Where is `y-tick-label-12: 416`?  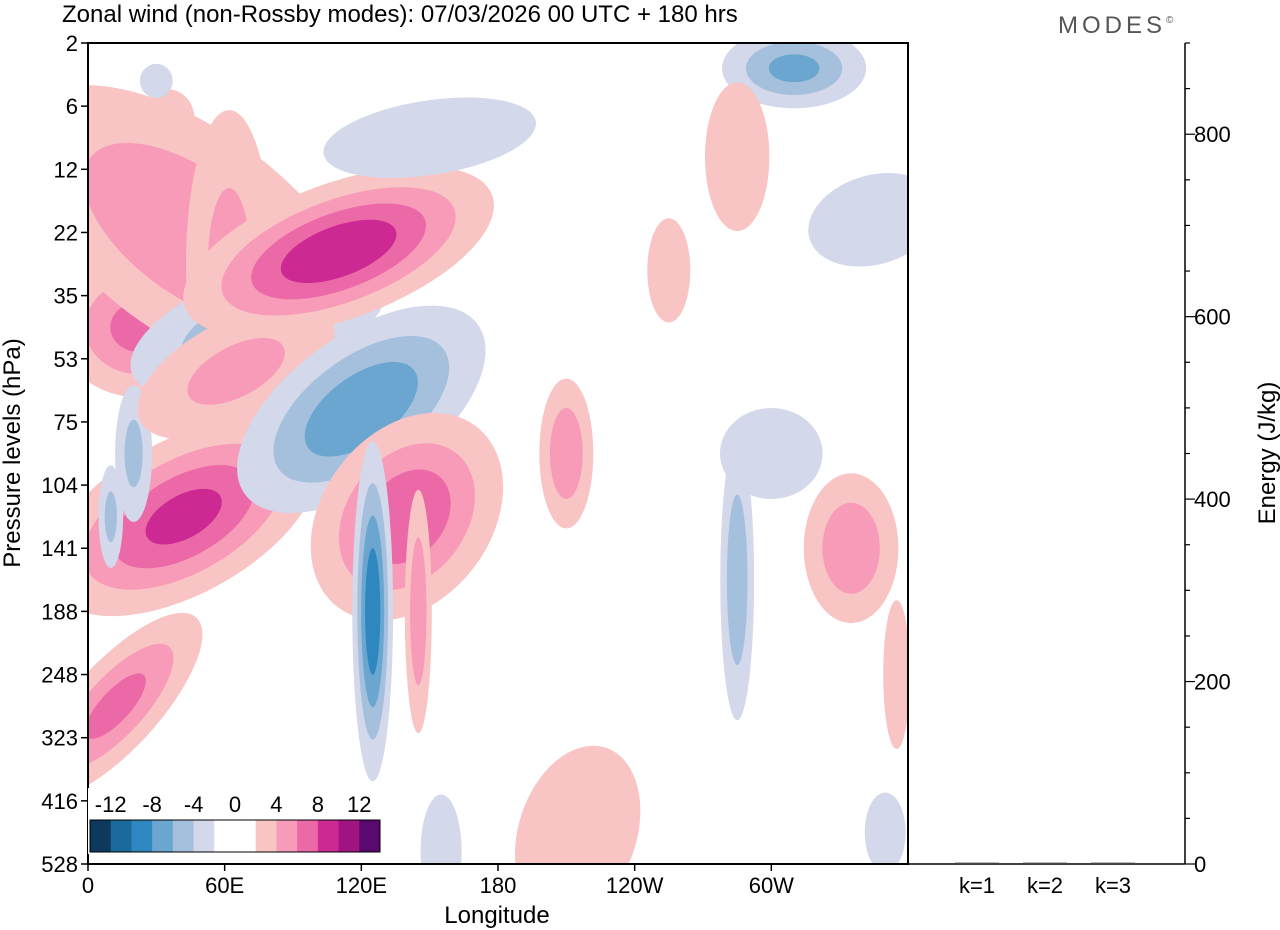
y-tick-label-12: 416 is located at coordinates (59, 801).